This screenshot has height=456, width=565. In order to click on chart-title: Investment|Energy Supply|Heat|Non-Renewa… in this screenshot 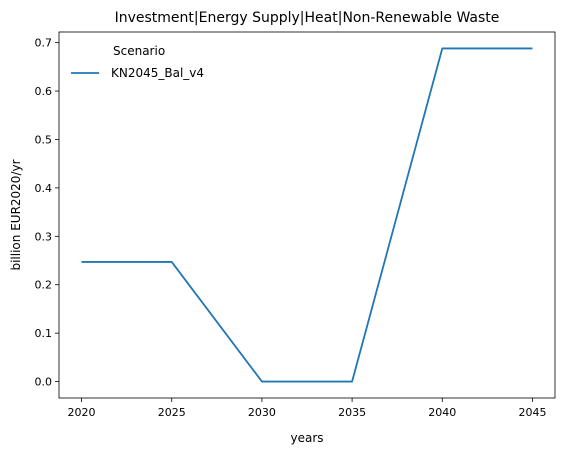, I will do `click(307, 18)`.